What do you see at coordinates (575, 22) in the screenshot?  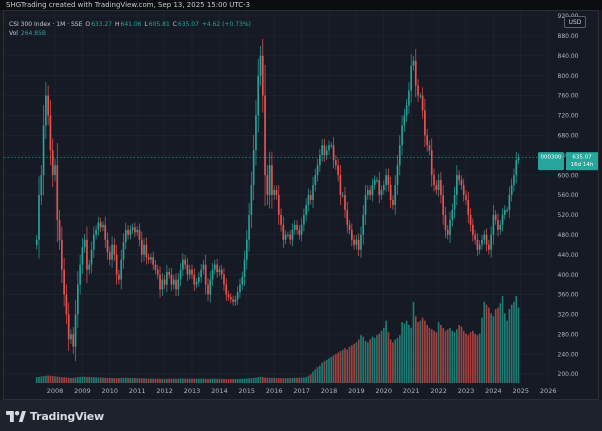 I see `currency-button: USD` at bounding box center [575, 22].